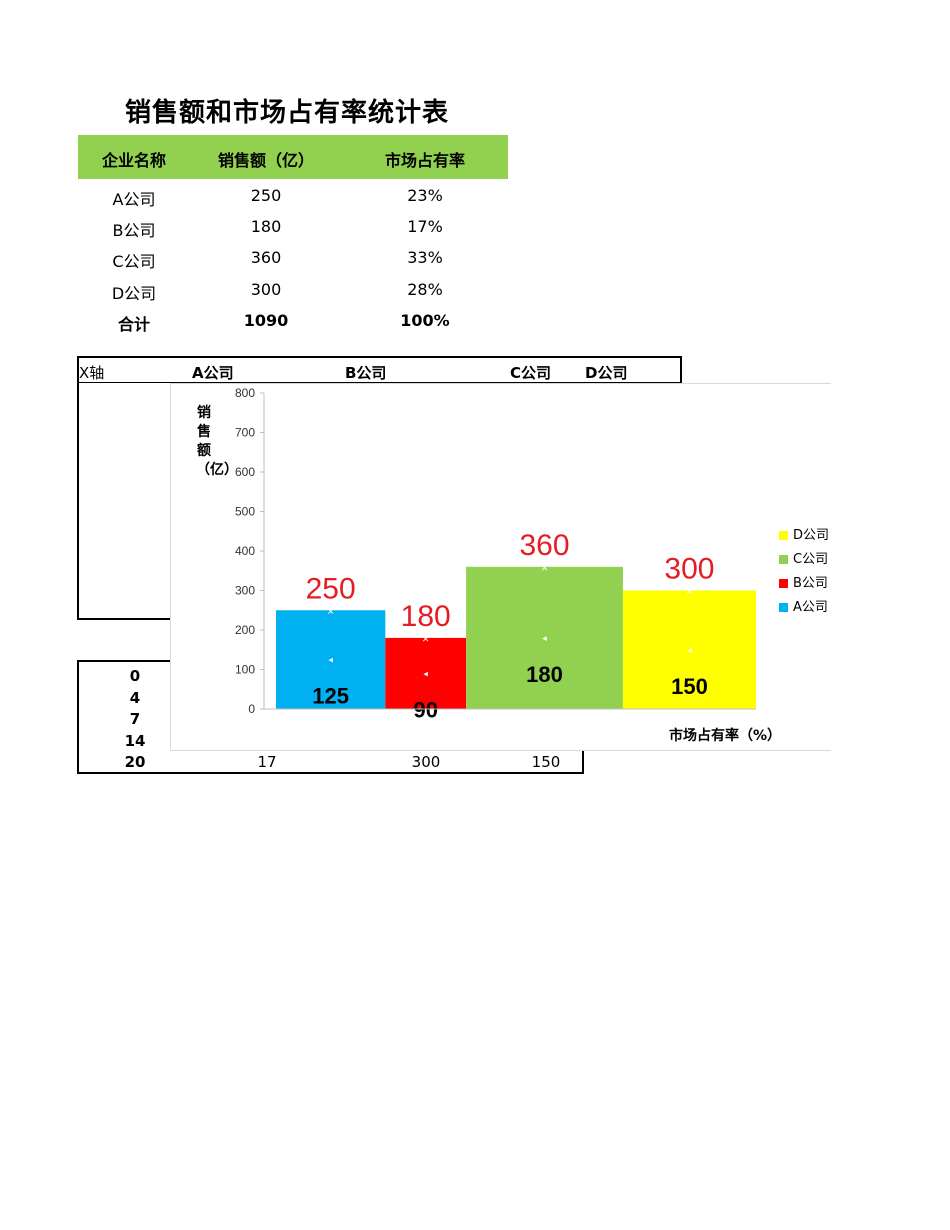  What do you see at coordinates (425, 160) in the screenshot?
I see `header-share: 市场占有率` at bounding box center [425, 160].